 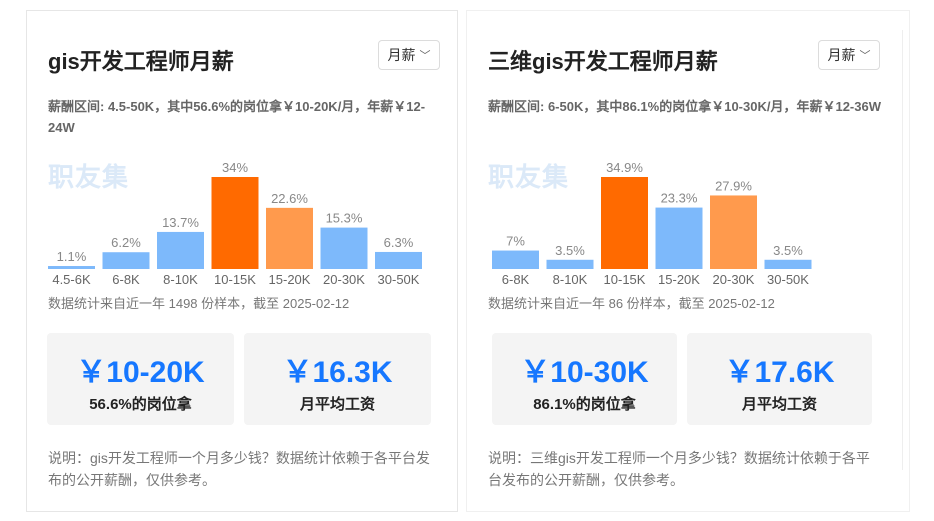 I want to click on bar-value-label: 1.1%, so click(x=72, y=256).